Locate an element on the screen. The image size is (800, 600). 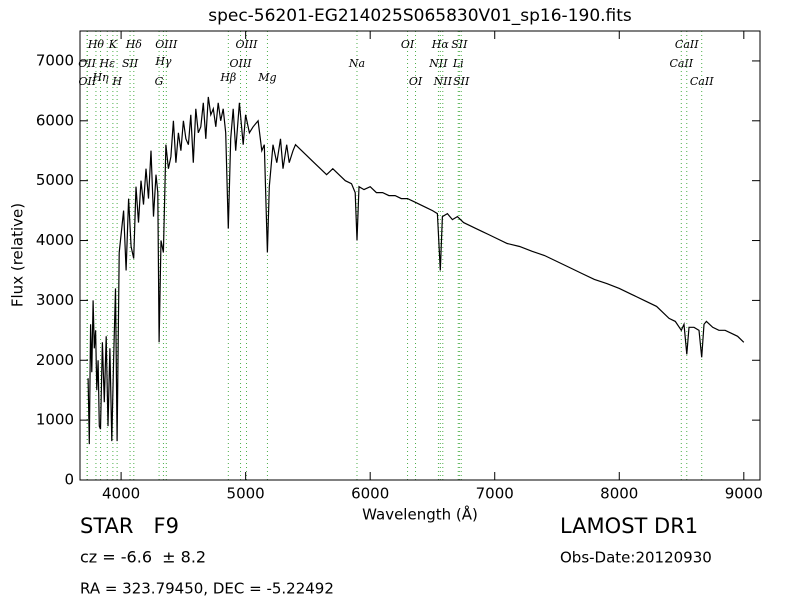
y-tick-label: 6000 is located at coordinates (55, 120).